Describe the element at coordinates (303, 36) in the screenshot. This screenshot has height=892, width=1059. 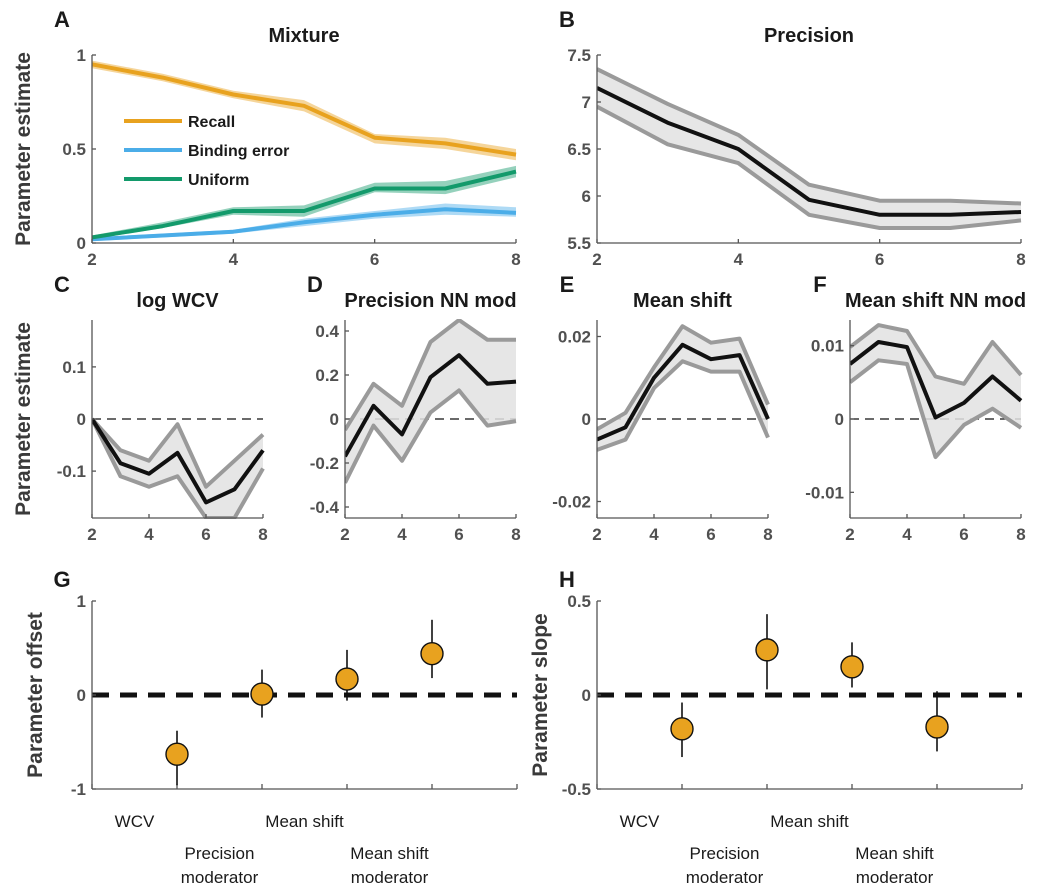
I see `panel-title-A: Mixture` at that location.